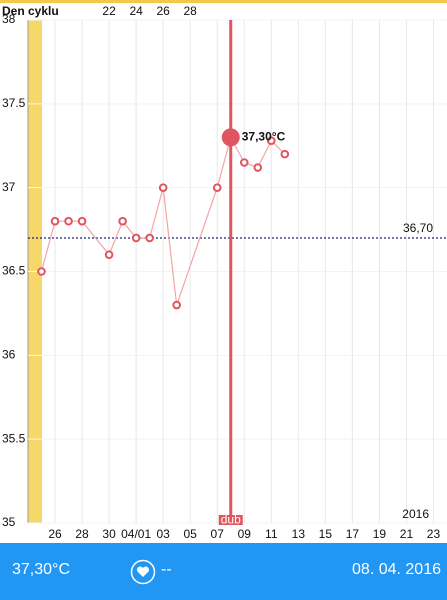 The image size is (447, 600). Describe the element at coordinates (14, 438) in the screenshot. I see `y-tick-label: 35.5` at that location.